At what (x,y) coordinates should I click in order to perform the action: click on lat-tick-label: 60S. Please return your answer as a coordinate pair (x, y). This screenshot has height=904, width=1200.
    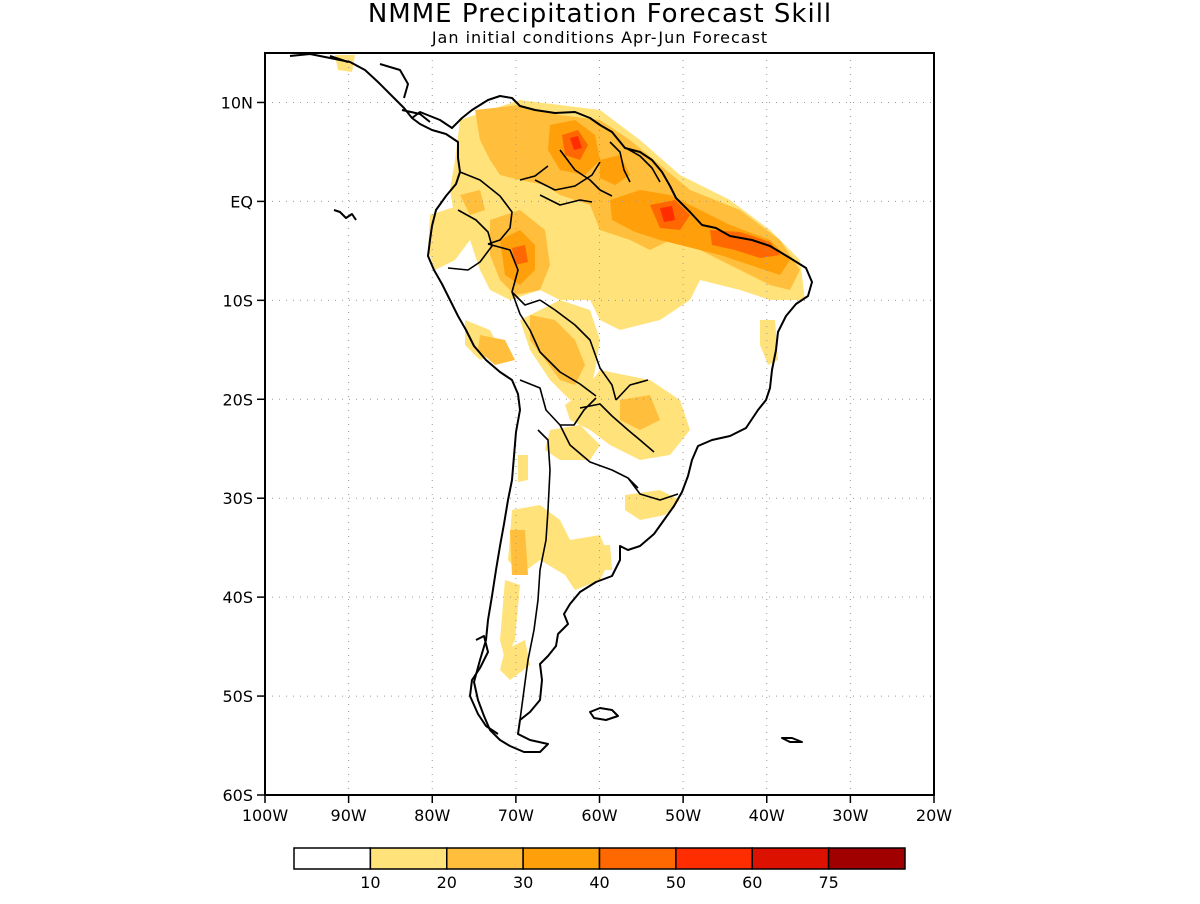
    Looking at the image, I should click on (237, 795).